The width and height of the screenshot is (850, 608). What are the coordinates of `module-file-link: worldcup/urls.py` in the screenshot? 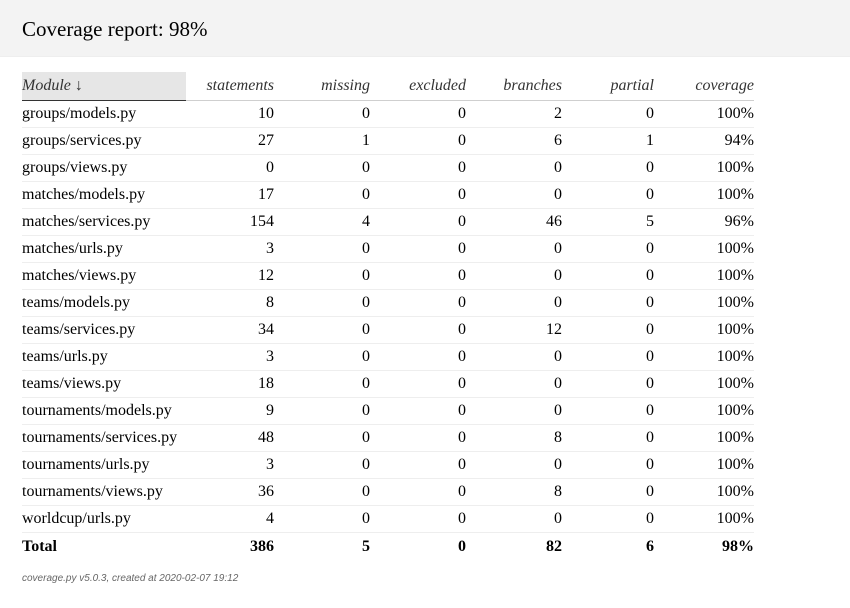 It's located at (104, 519).